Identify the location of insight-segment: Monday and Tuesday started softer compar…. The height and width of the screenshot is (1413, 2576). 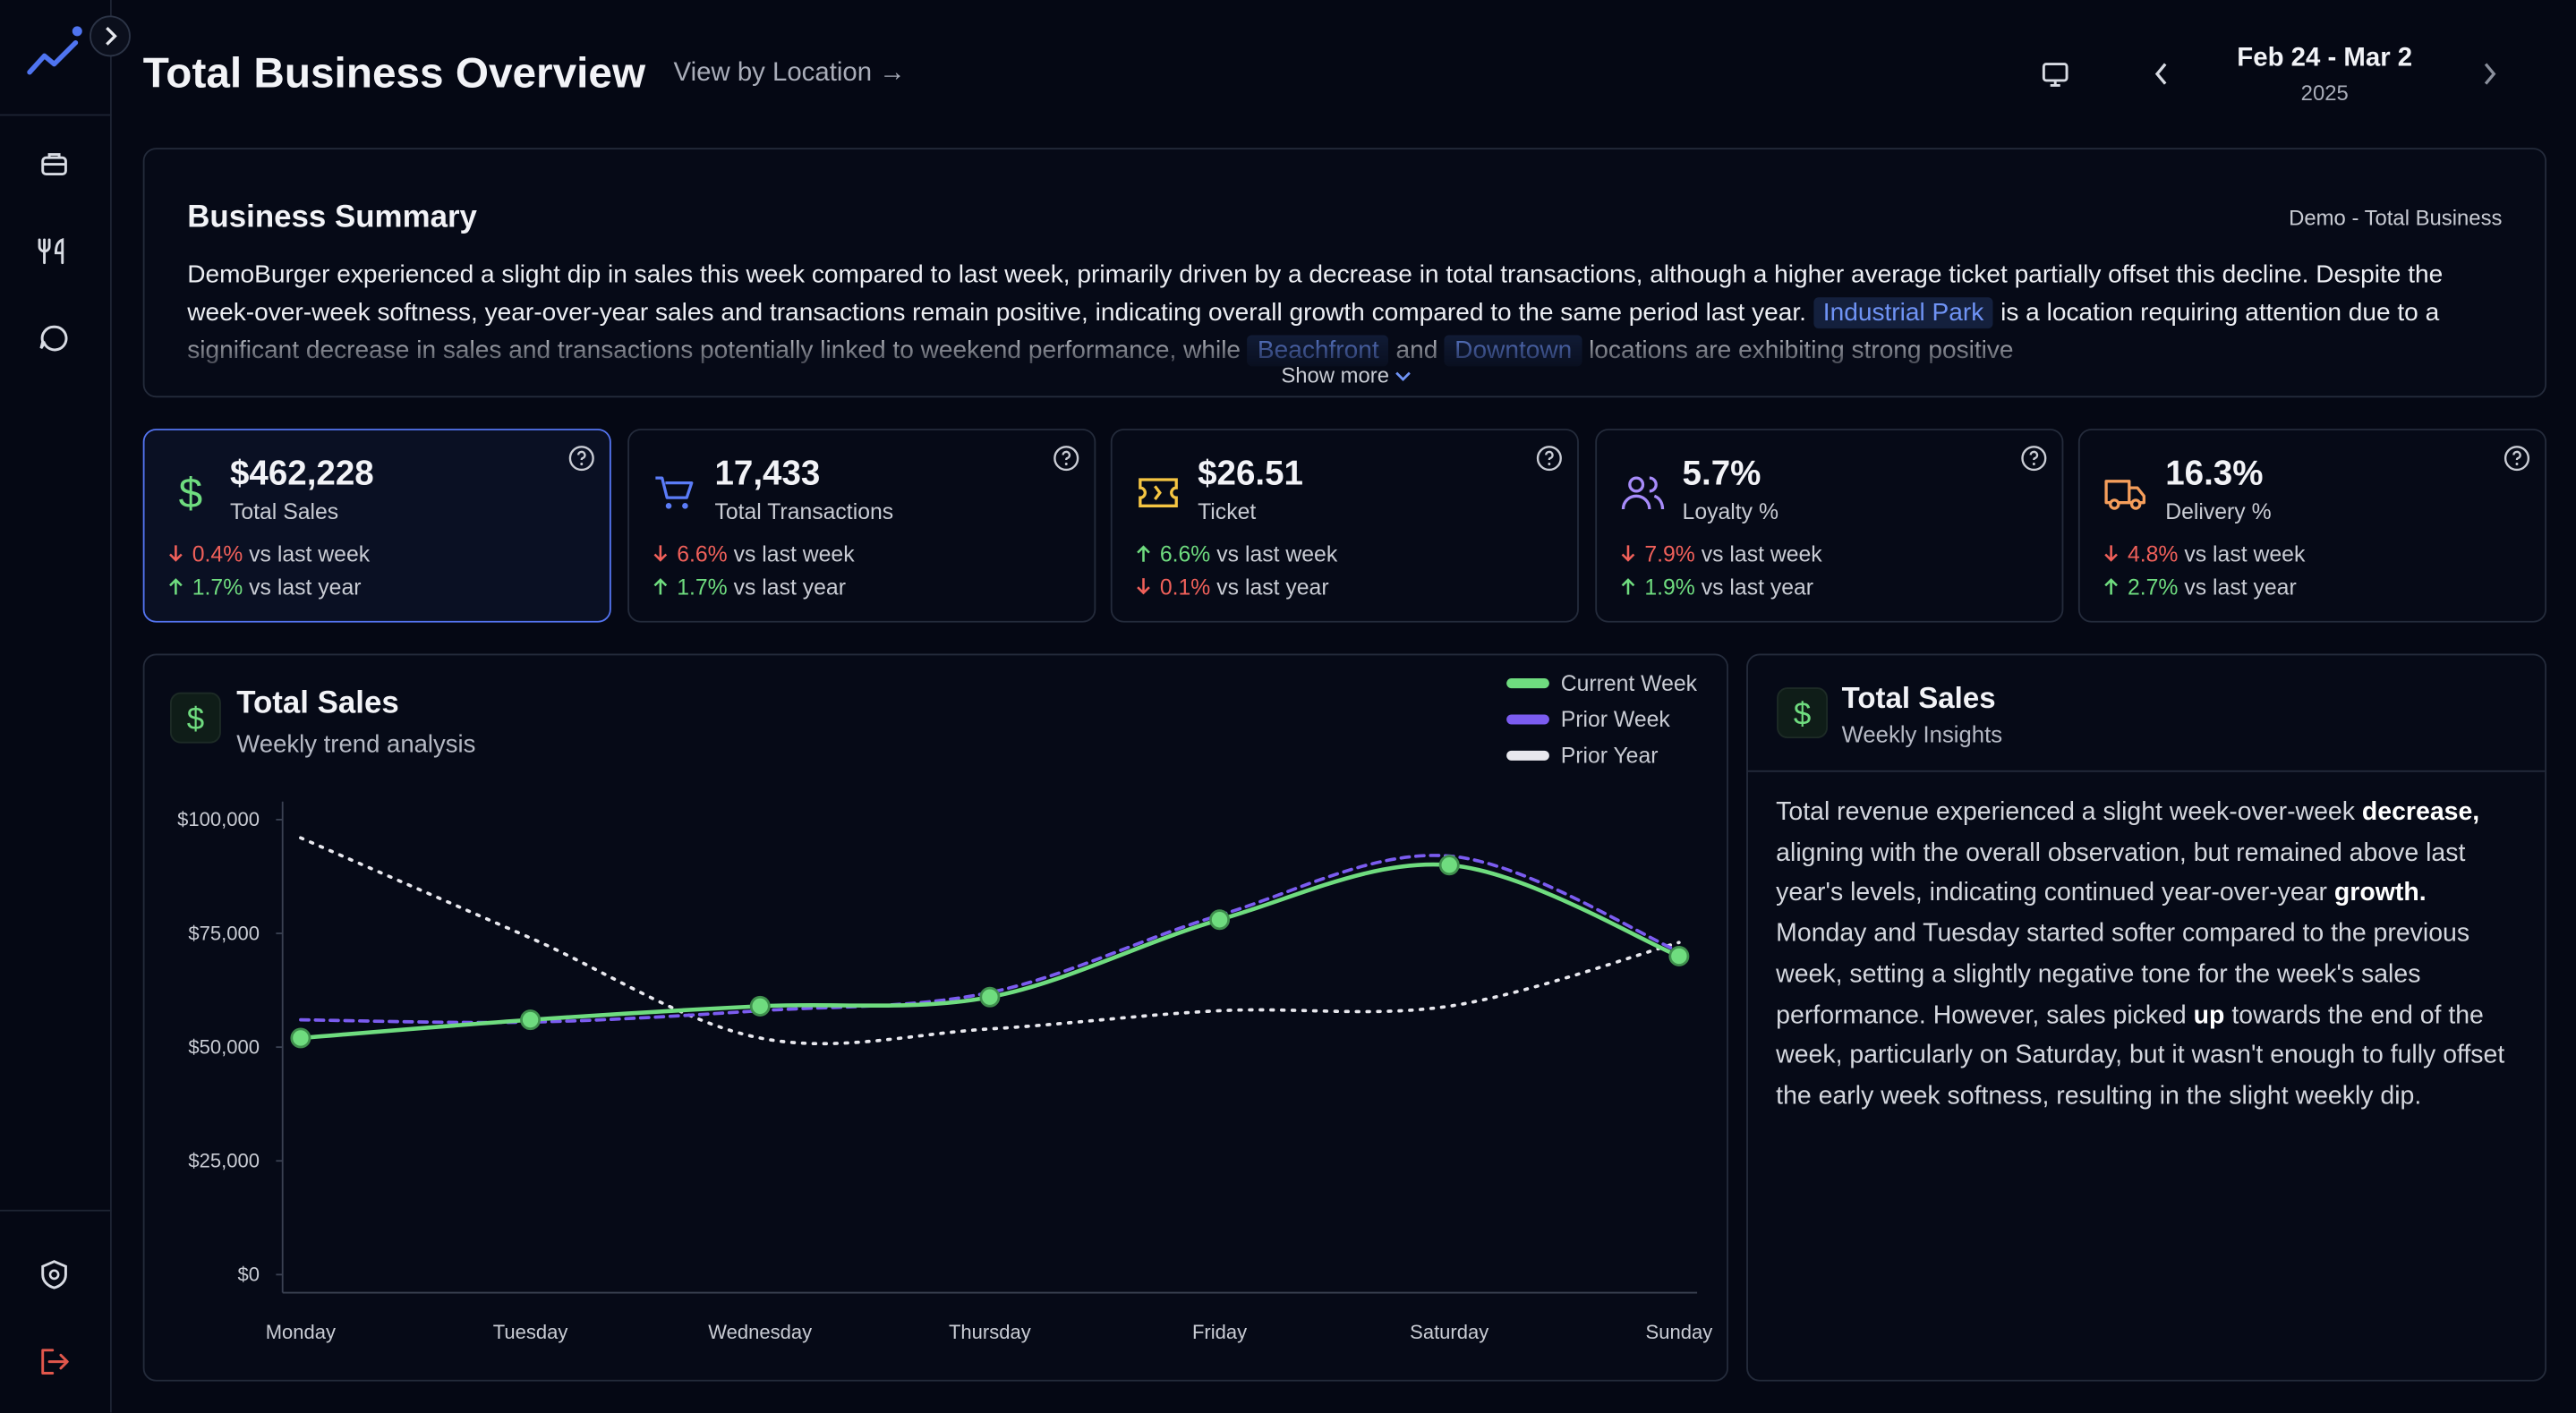
(2123, 975).